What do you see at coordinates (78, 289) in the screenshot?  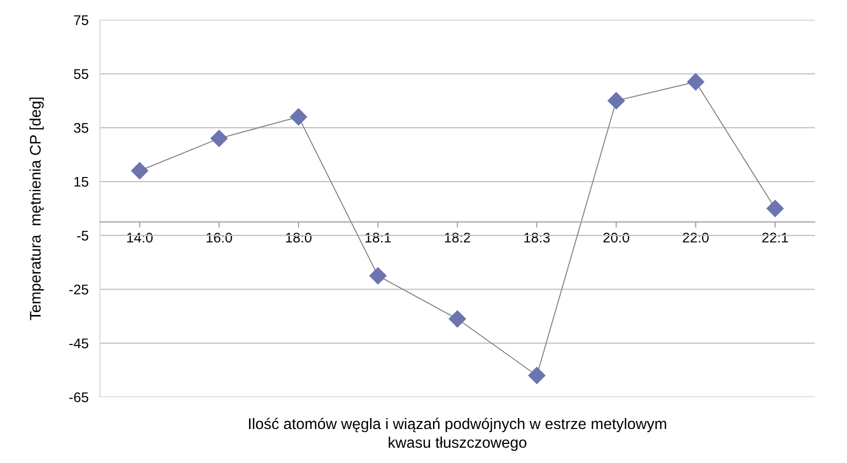 I see `y-tick-label: -25` at bounding box center [78, 289].